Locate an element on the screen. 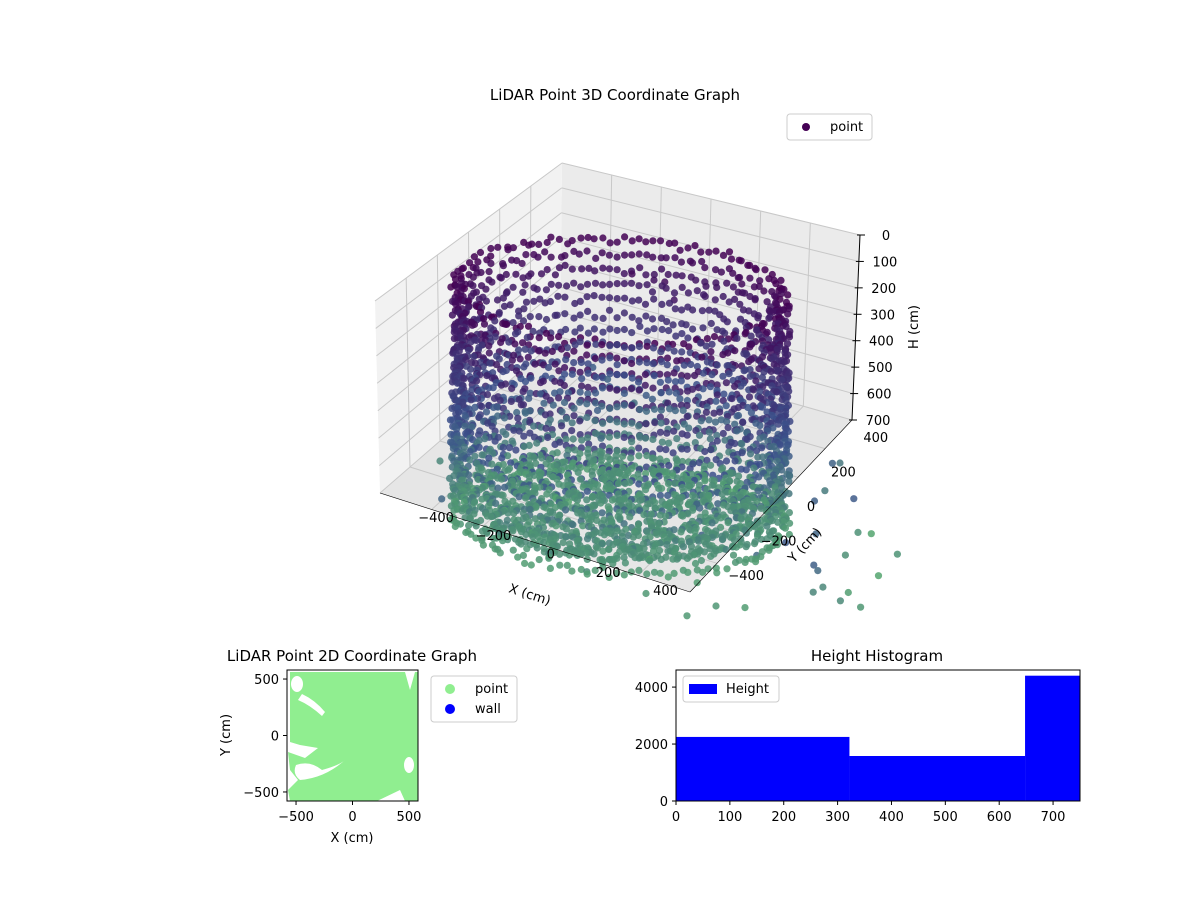 The image size is (1200, 900). z-tick-label: 100 is located at coordinates (884, 262).